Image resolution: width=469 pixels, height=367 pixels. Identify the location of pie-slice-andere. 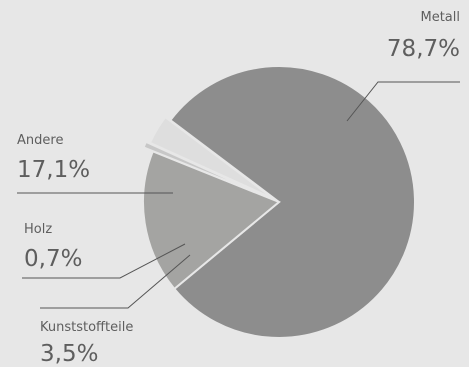
(211, 220).